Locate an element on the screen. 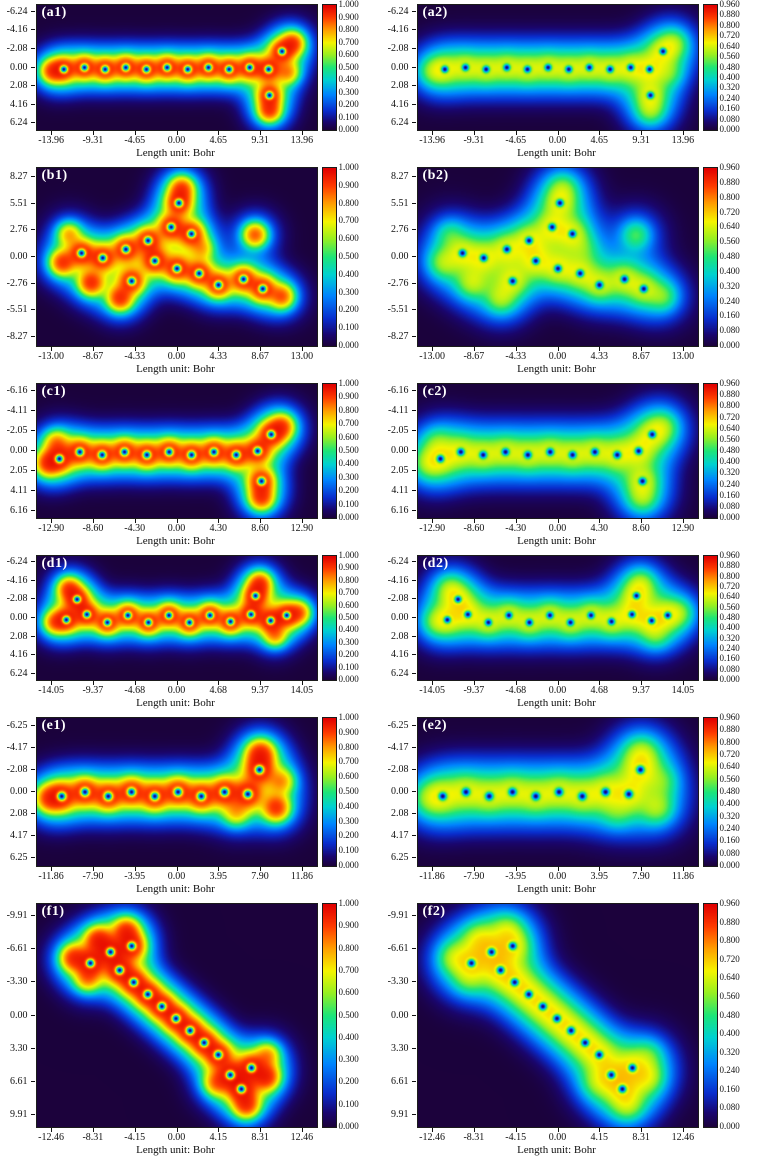 This screenshot has height=1162, width=757. panel-label-f2: (f2) is located at coordinates (434, 912).